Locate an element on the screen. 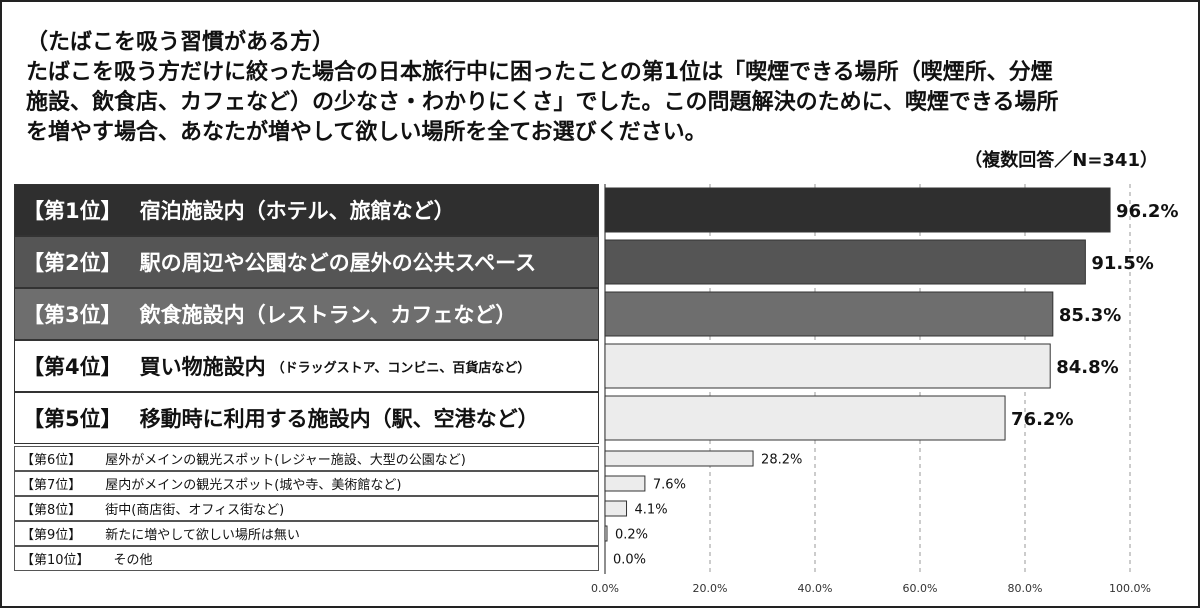 This screenshot has width=1200, height=608. category-label-9: 【第9位】 新たに増やして欲しい場所は無い is located at coordinates (306, 533).